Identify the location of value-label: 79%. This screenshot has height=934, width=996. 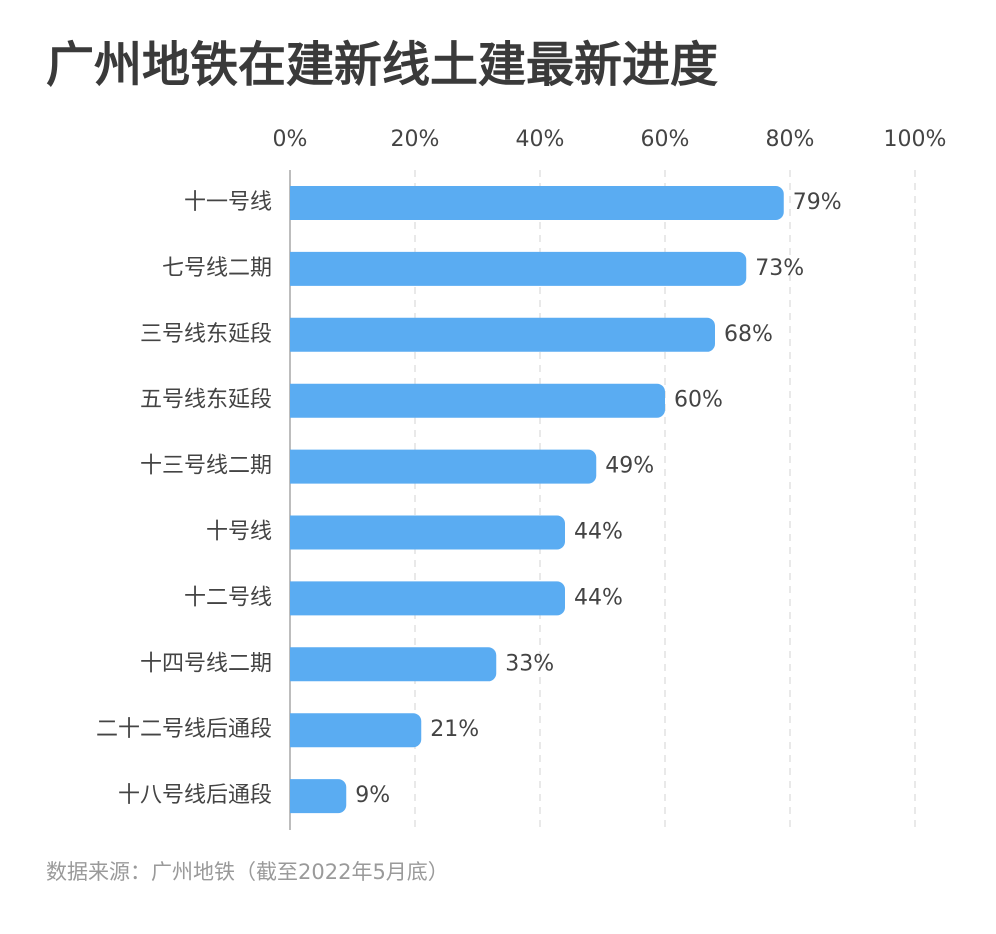
(817, 202).